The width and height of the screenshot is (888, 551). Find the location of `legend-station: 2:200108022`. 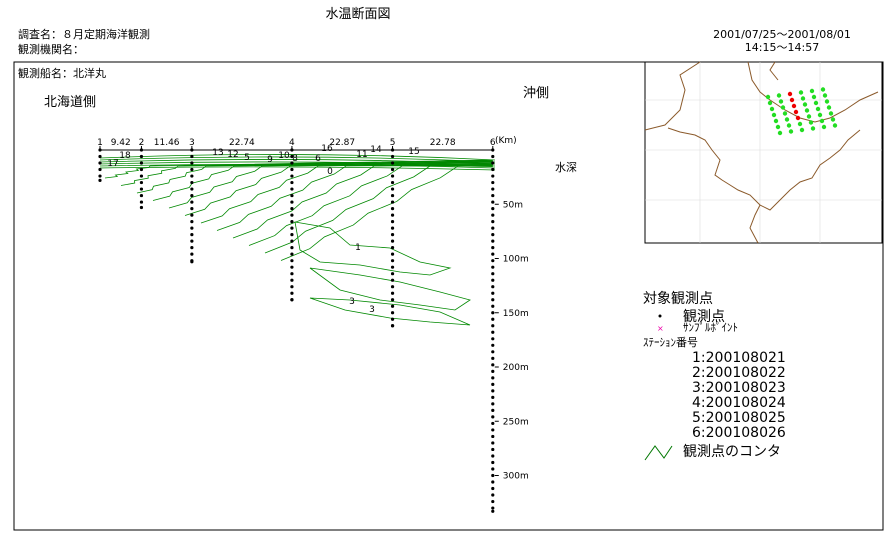

legend-station: 2:200108022 is located at coordinates (739, 373).